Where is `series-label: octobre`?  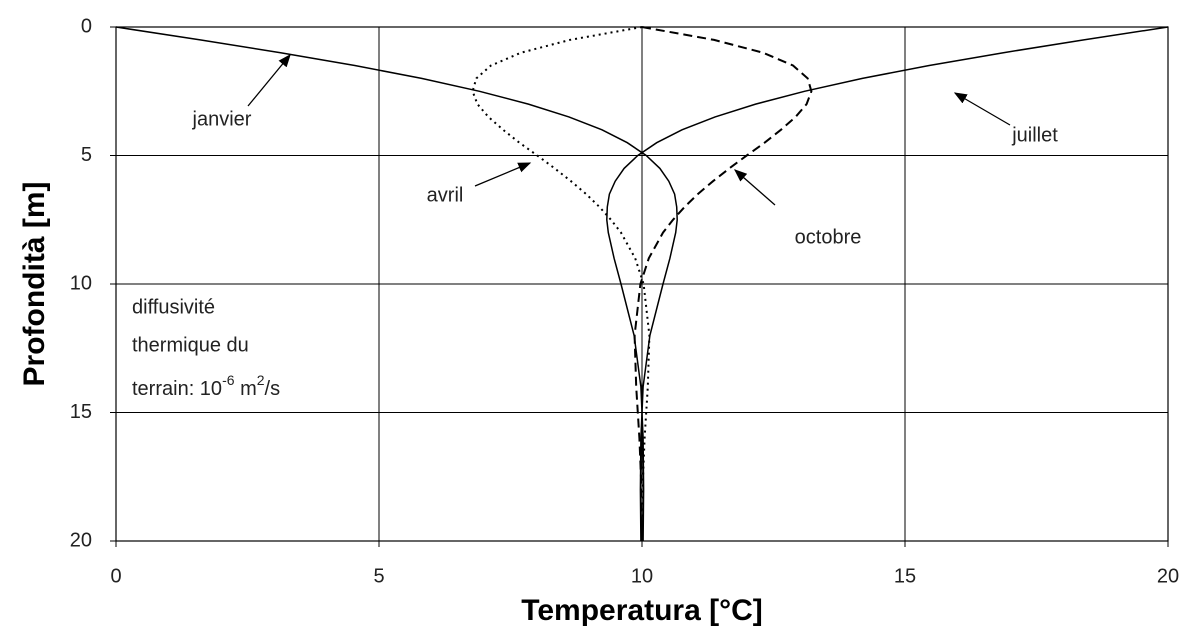 series-label: octobre is located at coordinates (828, 237).